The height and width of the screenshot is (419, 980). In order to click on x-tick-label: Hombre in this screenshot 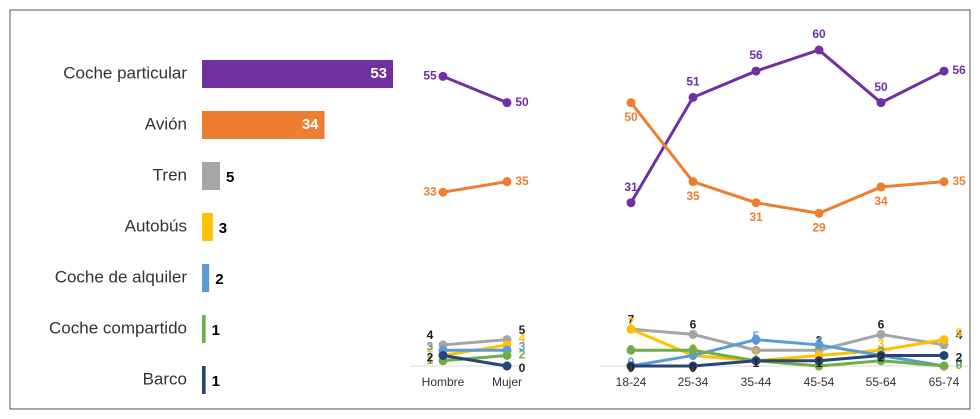, I will do `click(443, 382)`.